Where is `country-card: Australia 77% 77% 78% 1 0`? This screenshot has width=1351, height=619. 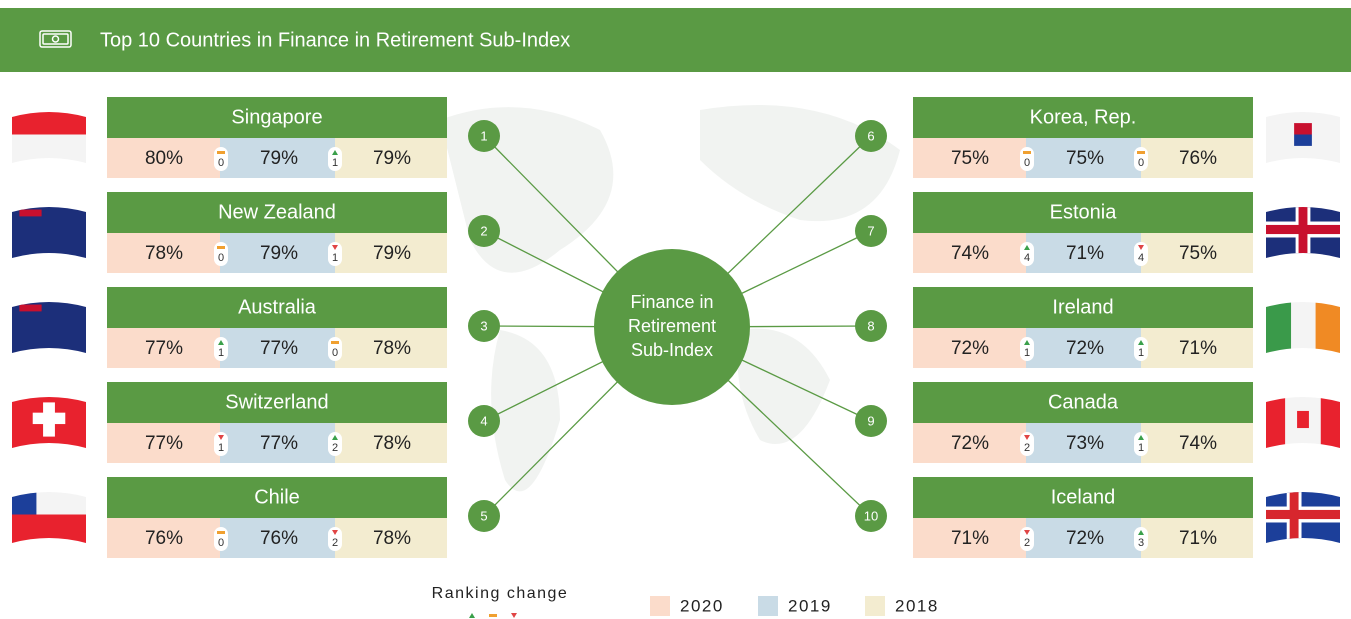 country-card: Australia 77% 77% 78% 1 0 is located at coordinates (277, 327).